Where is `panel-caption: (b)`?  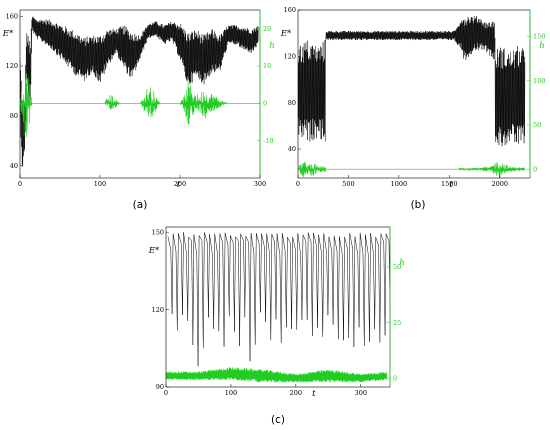
panel-caption: (b) is located at coordinates (418, 205).